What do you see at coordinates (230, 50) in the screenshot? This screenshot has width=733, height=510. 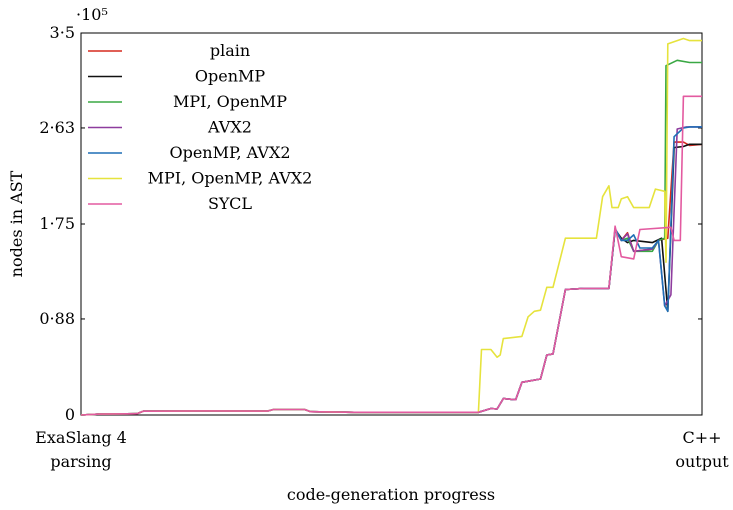 I see `legend-label: plain` at bounding box center [230, 50].